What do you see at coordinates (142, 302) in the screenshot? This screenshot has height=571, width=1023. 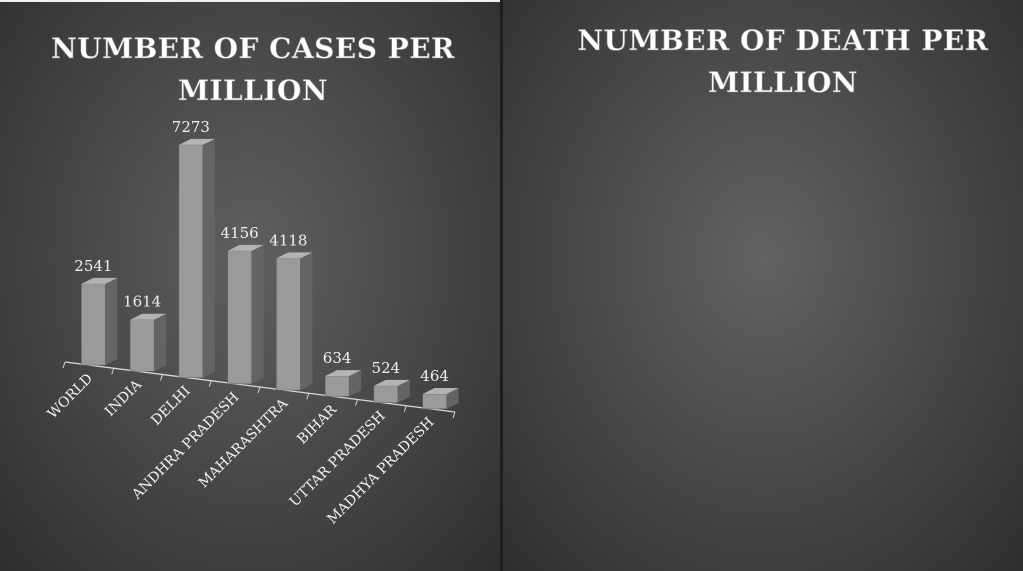 I see `data-label-india: 1614` at bounding box center [142, 302].